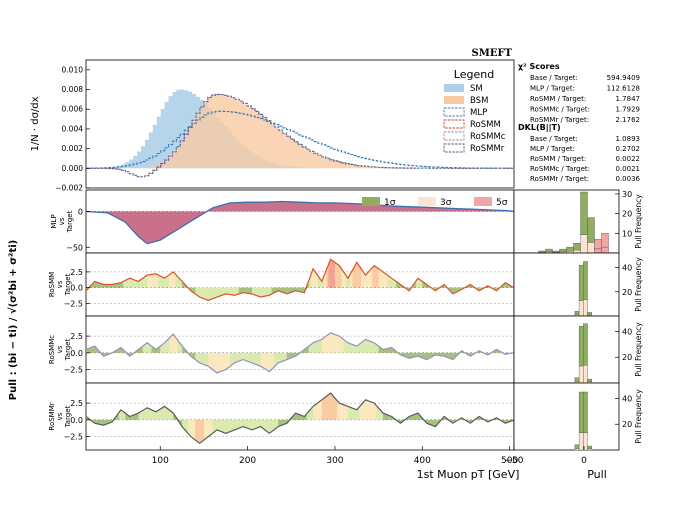  What do you see at coordinates (628, 139) in the screenshot?
I see `dkl-row-value: 1.0893` at bounding box center [628, 139].